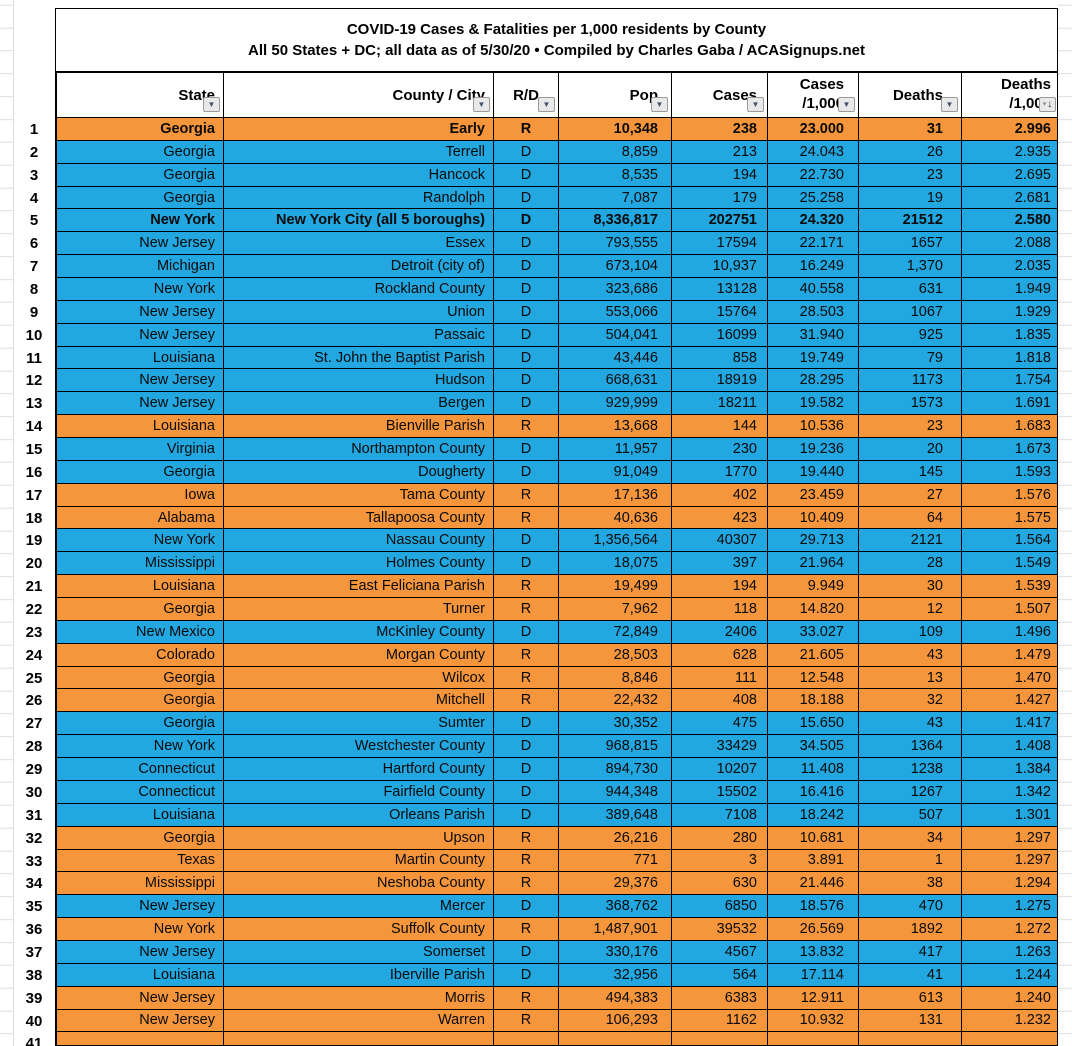  Describe the element at coordinates (358, 289) in the screenshot. I see `cell-county: Rockland County` at that location.